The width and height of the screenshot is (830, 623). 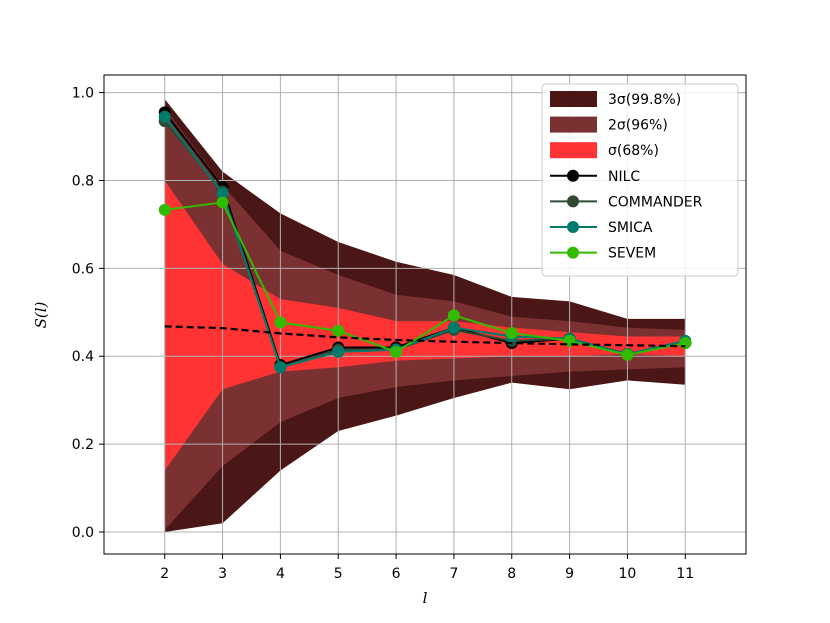 What do you see at coordinates (83, 94) in the screenshot?
I see `y-tick-label: 1.0` at bounding box center [83, 94].